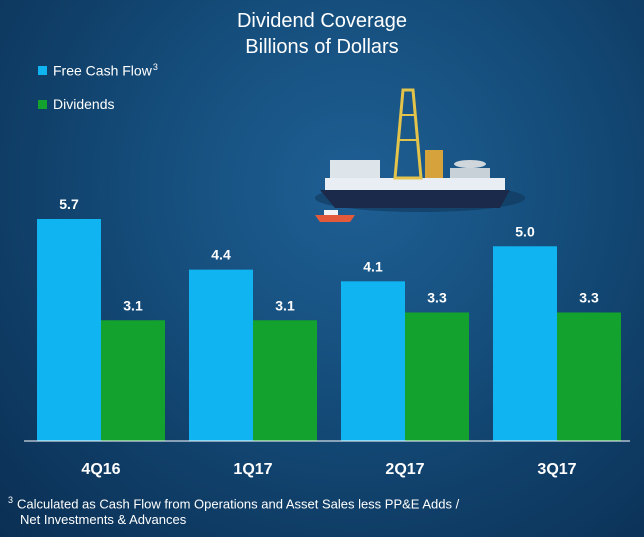 The width and height of the screenshot is (644, 537). Describe the element at coordinates (373, 361) in the screenshot. I see `bar-free-cash-flow-2q17` at that location.